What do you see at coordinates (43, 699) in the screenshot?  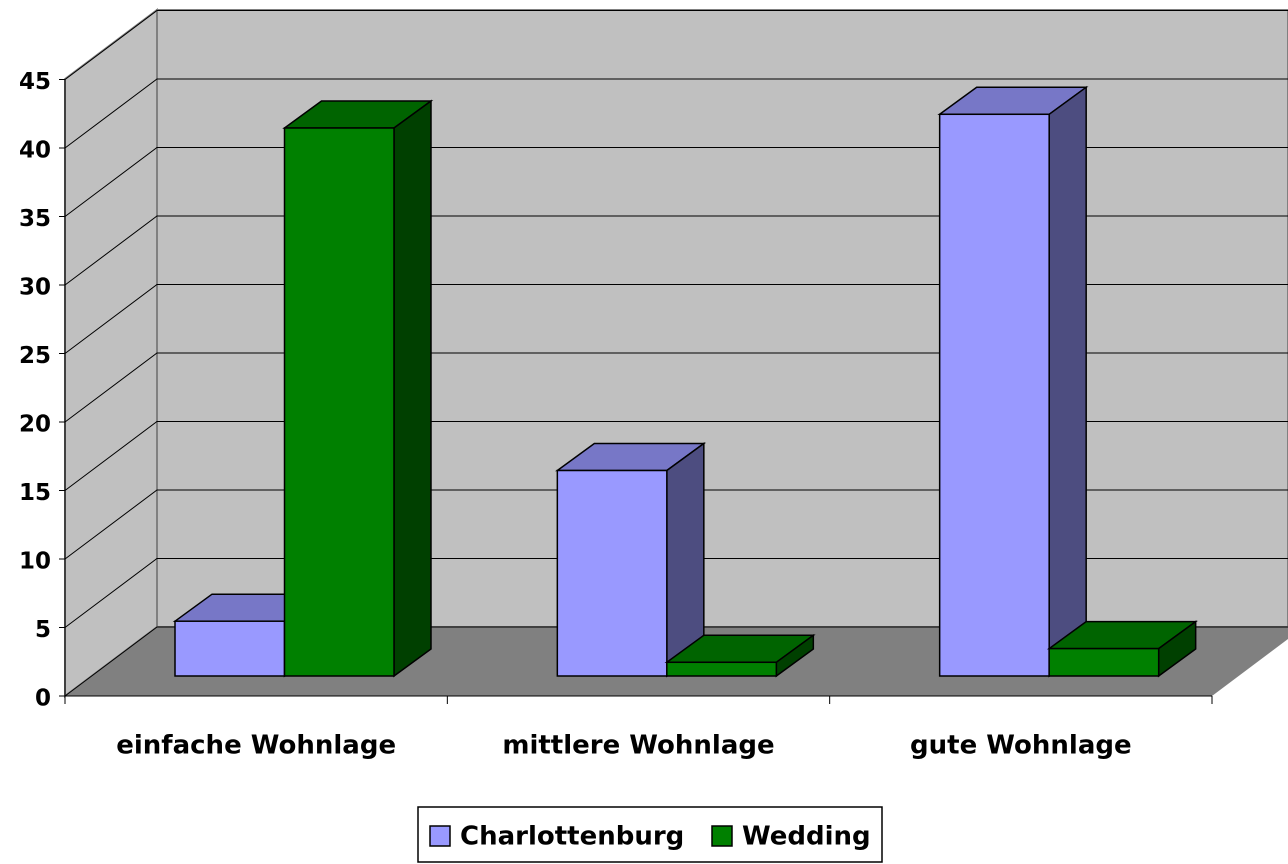 I see `y-tick-label: 0` at bounding box center [43, 699].